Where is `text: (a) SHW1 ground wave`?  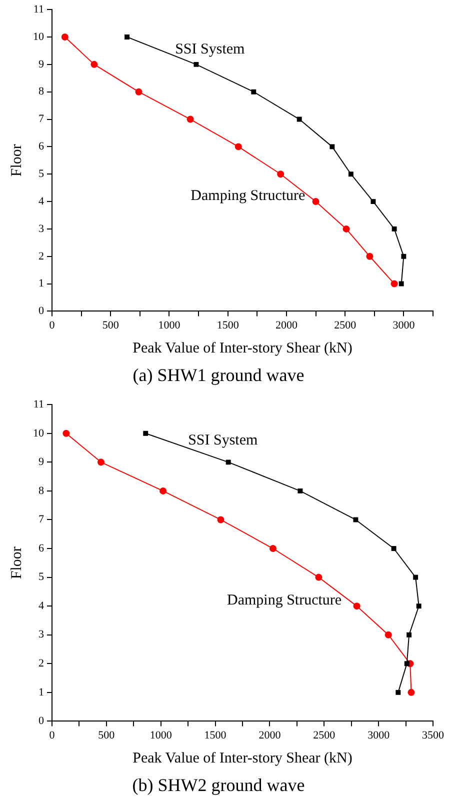
text: (a) SHW1 ground wave is located at coordinates (218, 374).